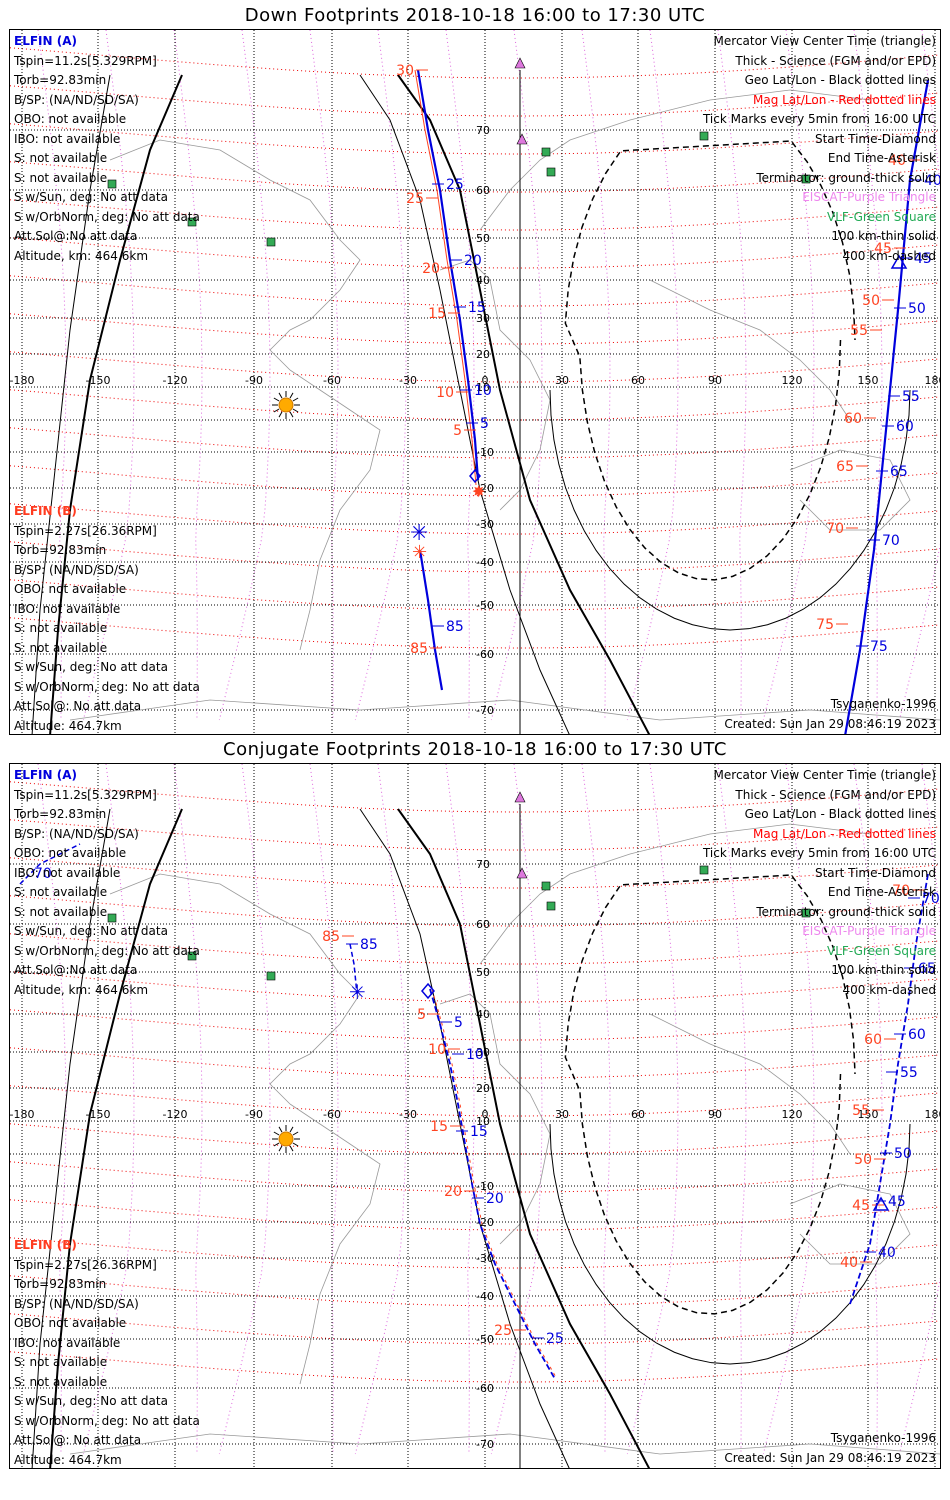 The width and height of the screenshot is (950, 1500). Describe the element at coordinates (68, 1459) in the screenshot. I see `elfin-b-line: Altitude: 464.7km` at that location.